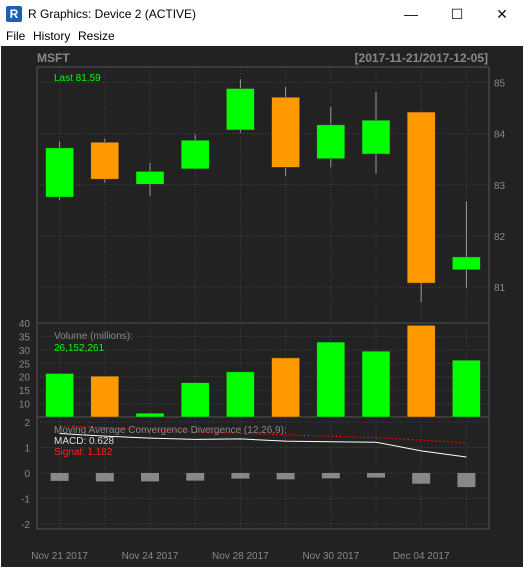 The height and width of the screenshot is (572, 525). Describe the element at coordinates (112, 14) in the screenshot. I see `window-title: R Graphics: Device 2 (ACTIVE)` at that location.